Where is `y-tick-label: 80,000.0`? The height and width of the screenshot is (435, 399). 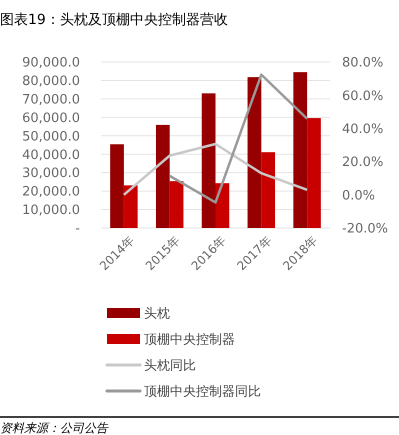
y-tick-label: 80,000.0 is located at coordinates (51, 81).